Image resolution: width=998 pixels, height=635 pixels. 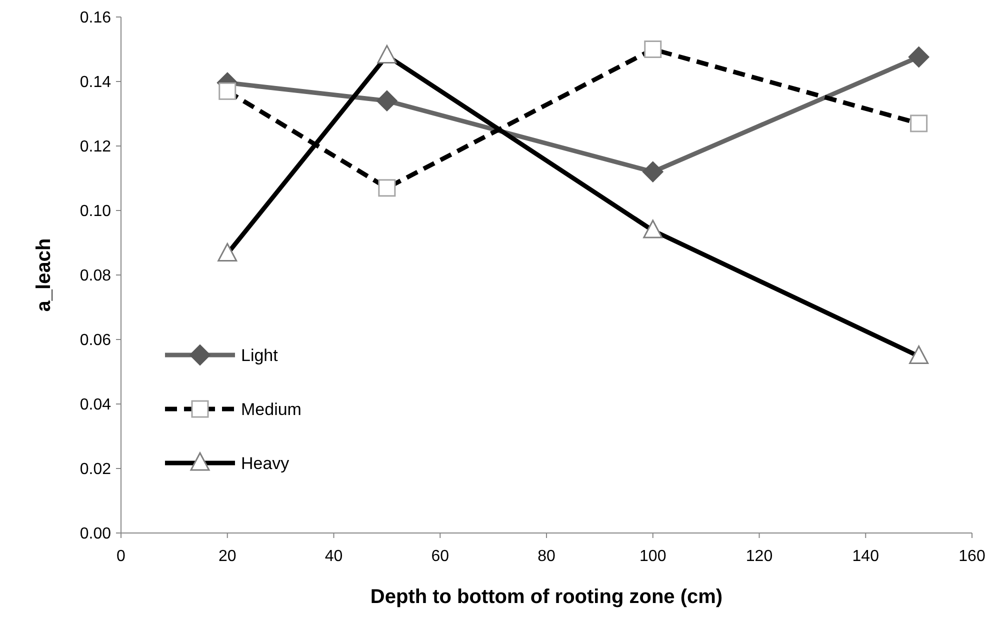 I want to click on legend-label: Light, so click(x=259, y=355).